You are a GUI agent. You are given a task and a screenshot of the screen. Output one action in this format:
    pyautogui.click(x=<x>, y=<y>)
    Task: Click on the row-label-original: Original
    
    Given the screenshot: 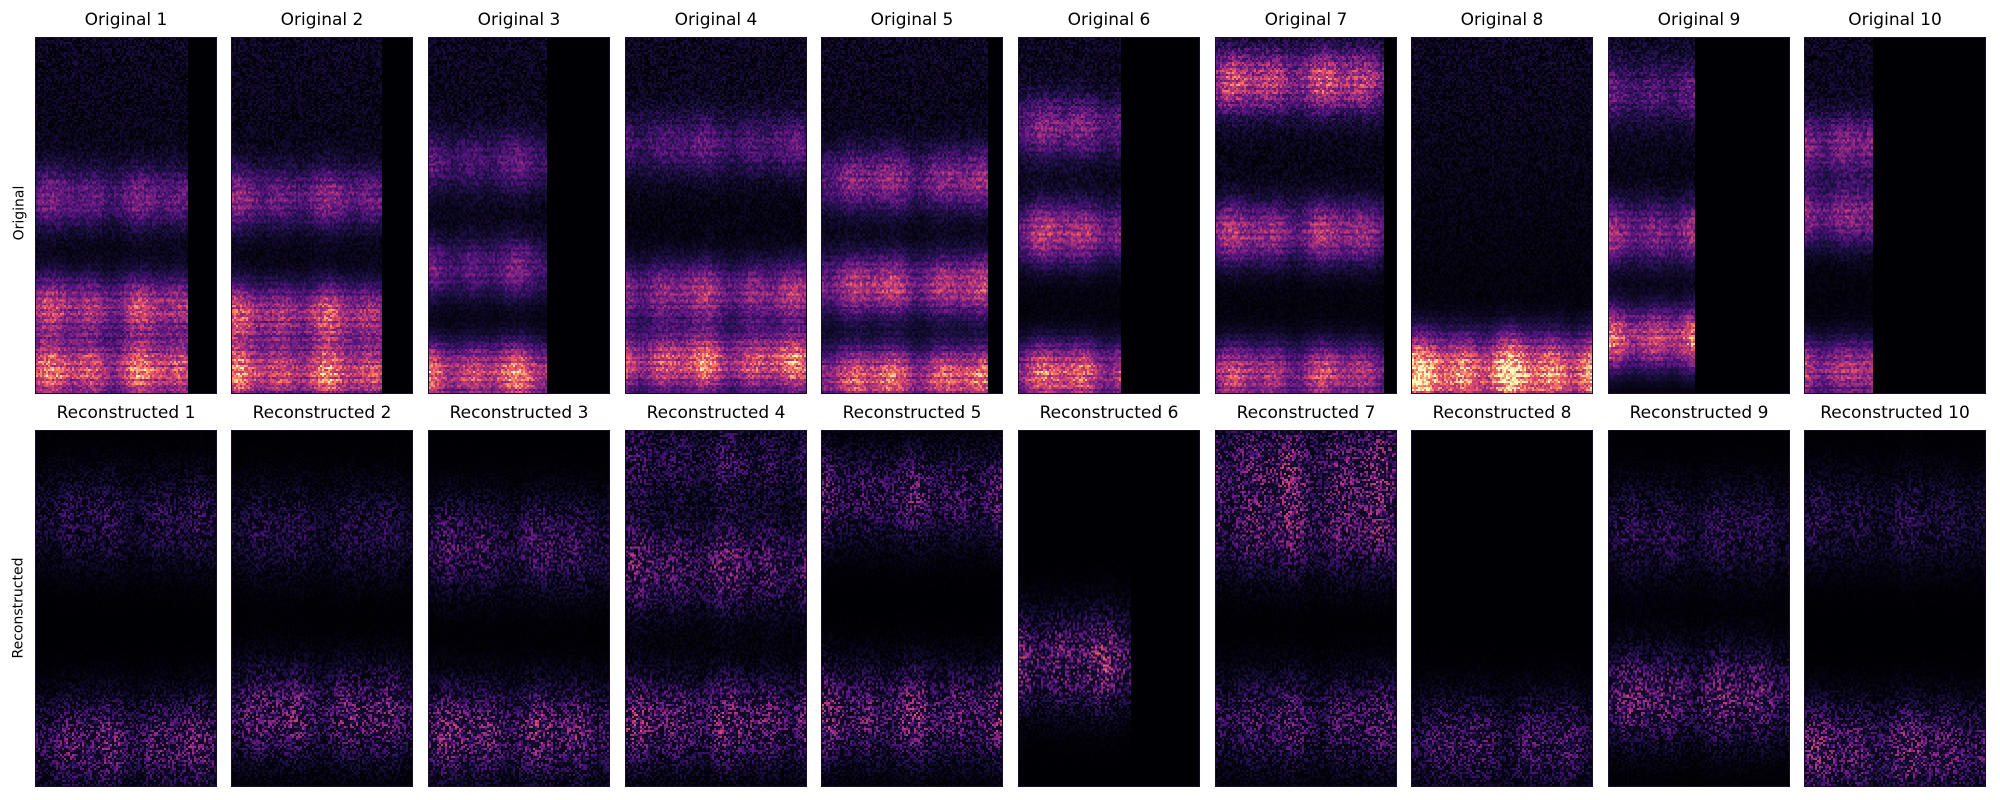 What is the action you would take?
    pyautogui.click(x=19, y=213)
    